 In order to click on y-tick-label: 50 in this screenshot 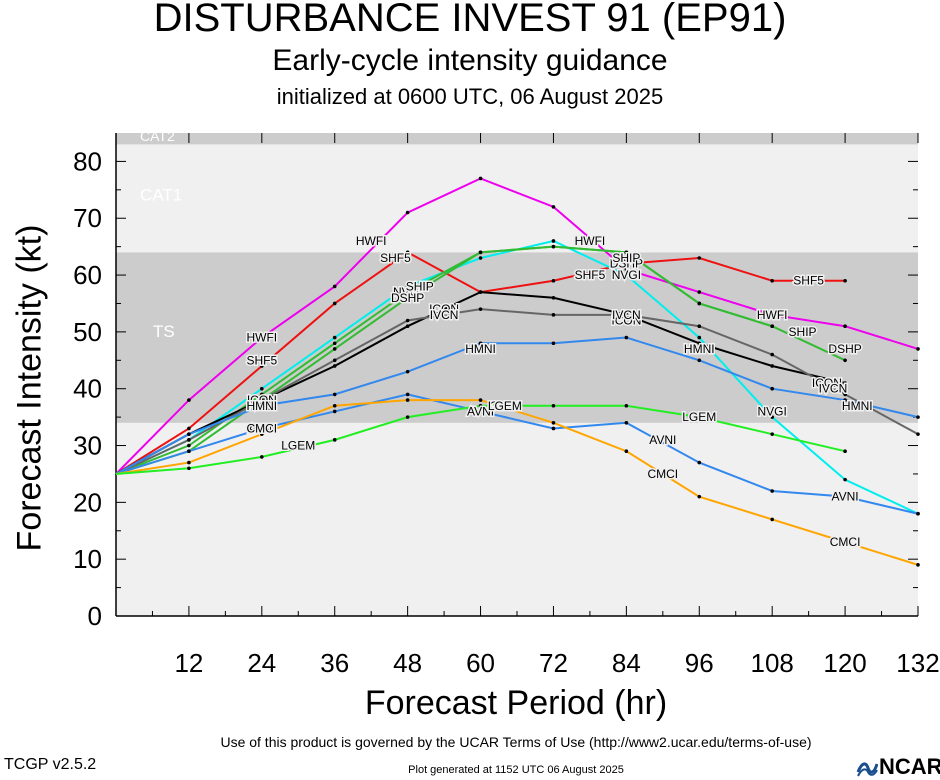, I will do `click(87, 332)`.